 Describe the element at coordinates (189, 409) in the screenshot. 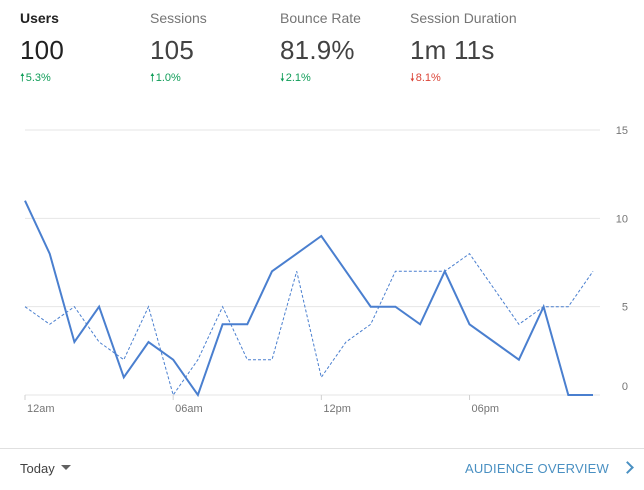

I see `x-tick-label: 06am` at that location.